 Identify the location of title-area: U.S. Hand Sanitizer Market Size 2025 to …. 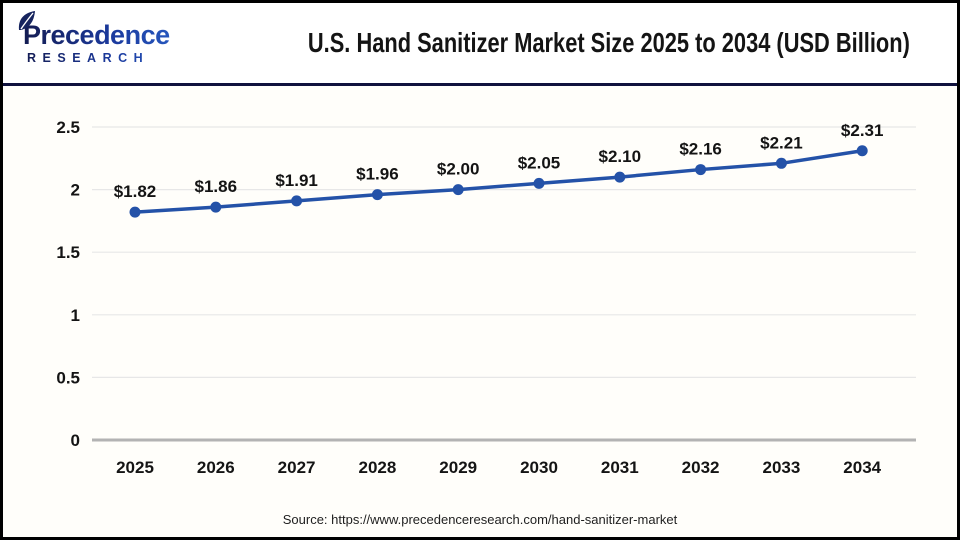
(590, 43).